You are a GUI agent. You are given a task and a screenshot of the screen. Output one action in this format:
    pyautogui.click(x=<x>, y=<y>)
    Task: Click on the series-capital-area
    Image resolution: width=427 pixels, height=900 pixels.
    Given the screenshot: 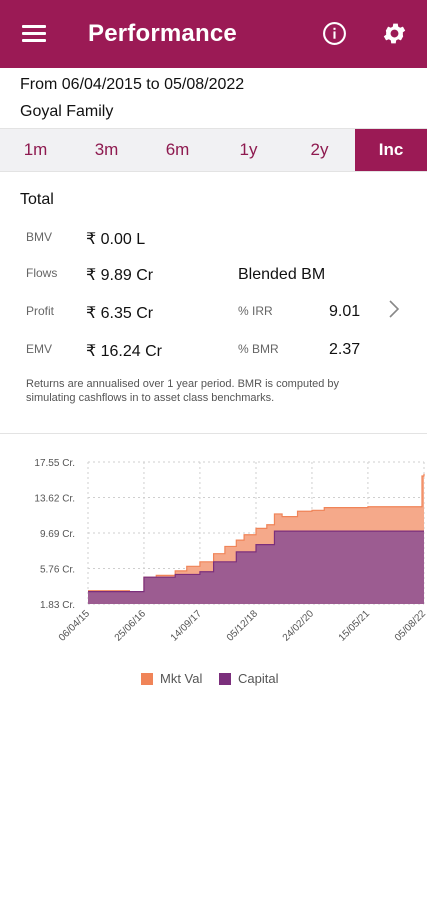 What is the action you would take?
    pyautogui.click(x=256, y=567)
    